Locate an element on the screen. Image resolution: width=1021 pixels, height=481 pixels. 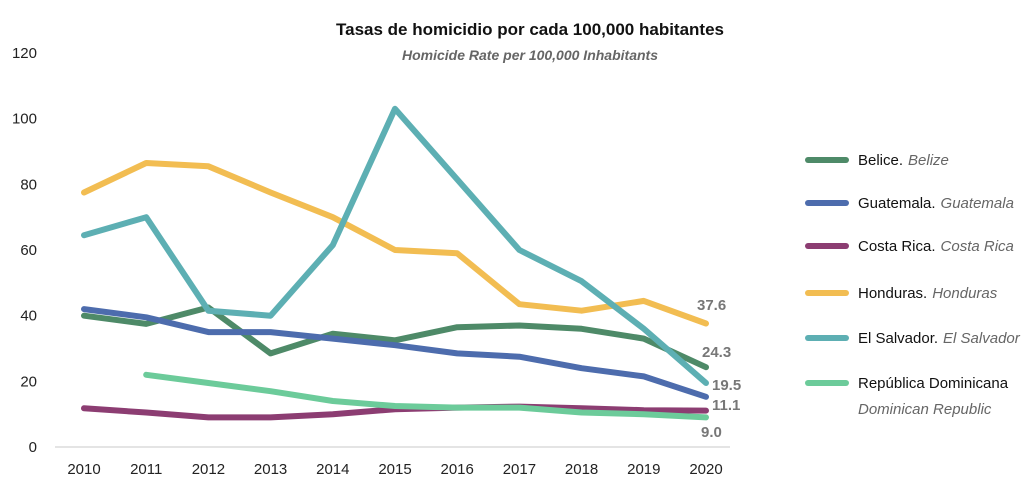
end-value-label: 9.0 is located at coordinates (711, 432).